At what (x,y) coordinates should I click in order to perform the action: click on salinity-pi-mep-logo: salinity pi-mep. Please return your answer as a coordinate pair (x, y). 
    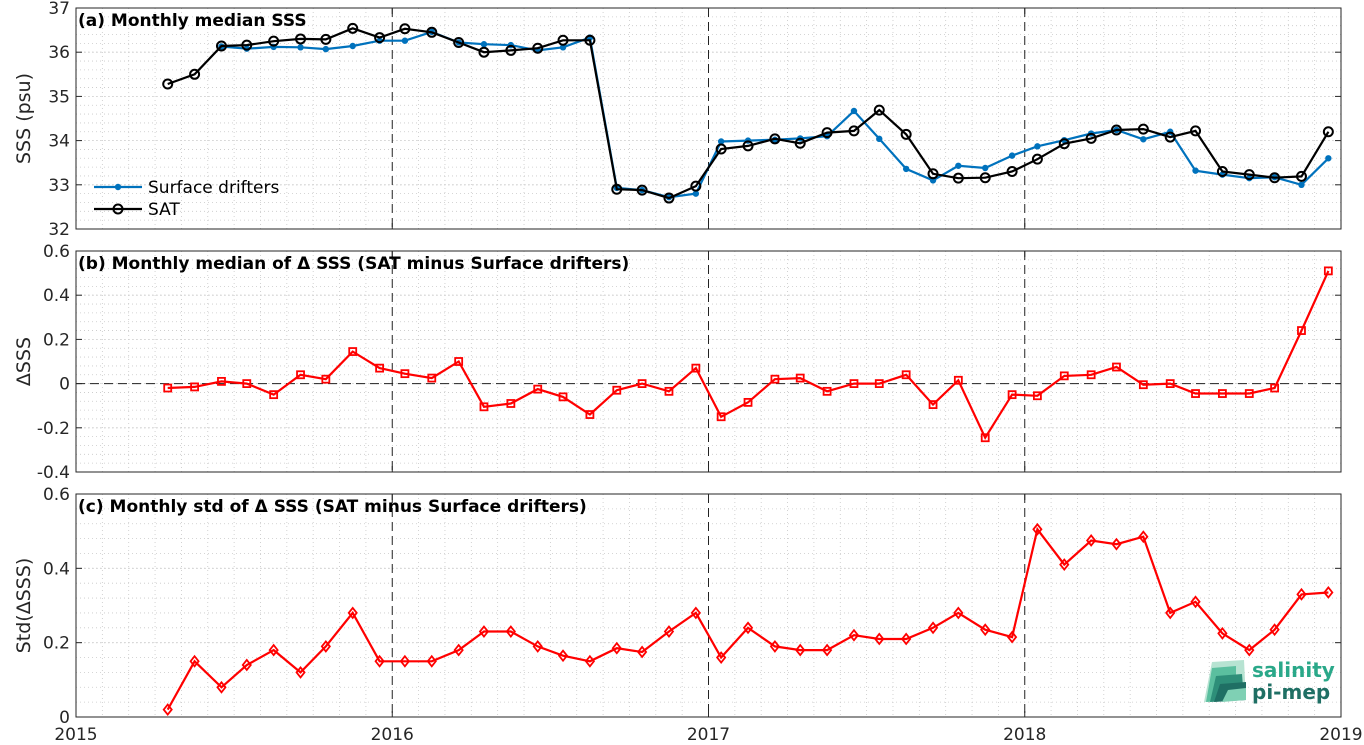
    Looking at the image, I should click on (1269, 681).